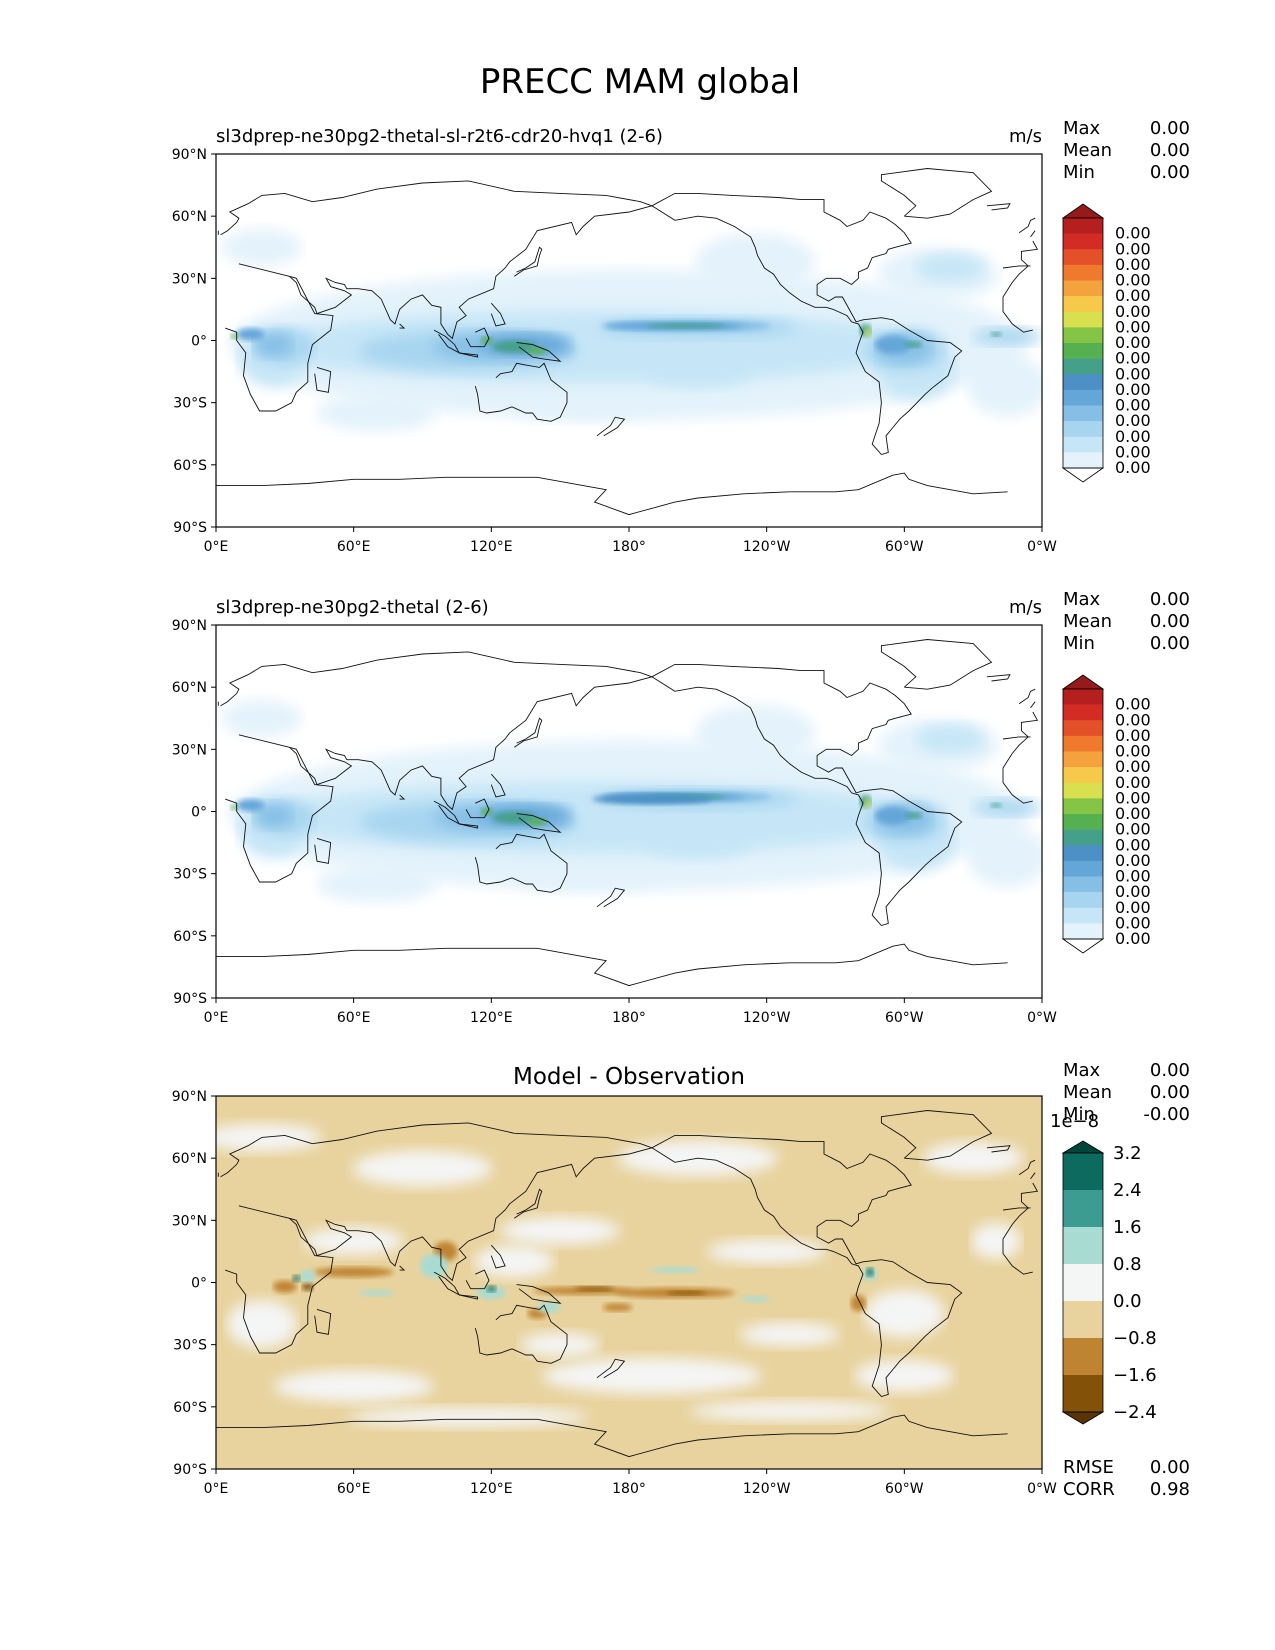 The image size is (1275, 1650). I want to click on stat-value: -0.00, so click(1166, 1114).